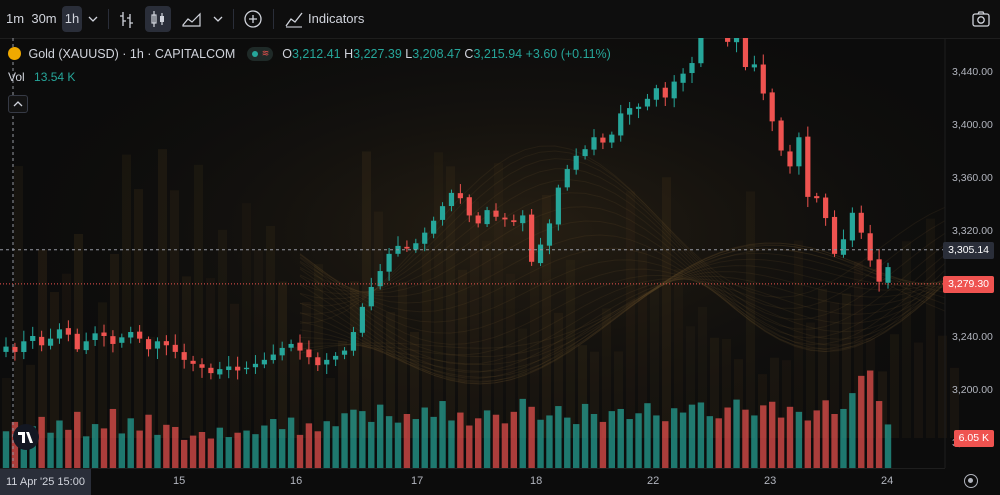 The width and height of the screenshot is (1000, 495). Describe the element at coordinates (44, 18) in the screenshot. I see `interval-30m-button: 30m` at that location.